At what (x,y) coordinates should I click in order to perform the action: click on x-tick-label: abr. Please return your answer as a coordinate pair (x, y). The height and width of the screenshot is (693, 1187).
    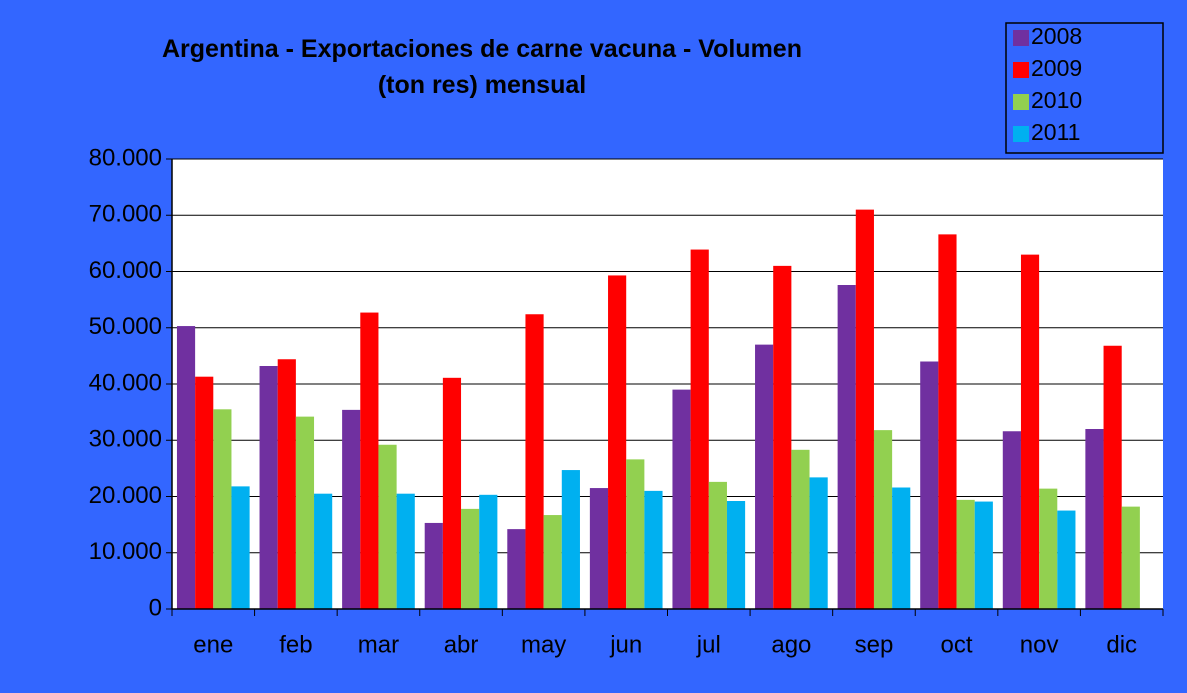
    Looking at the image, I should click on (461, 644).